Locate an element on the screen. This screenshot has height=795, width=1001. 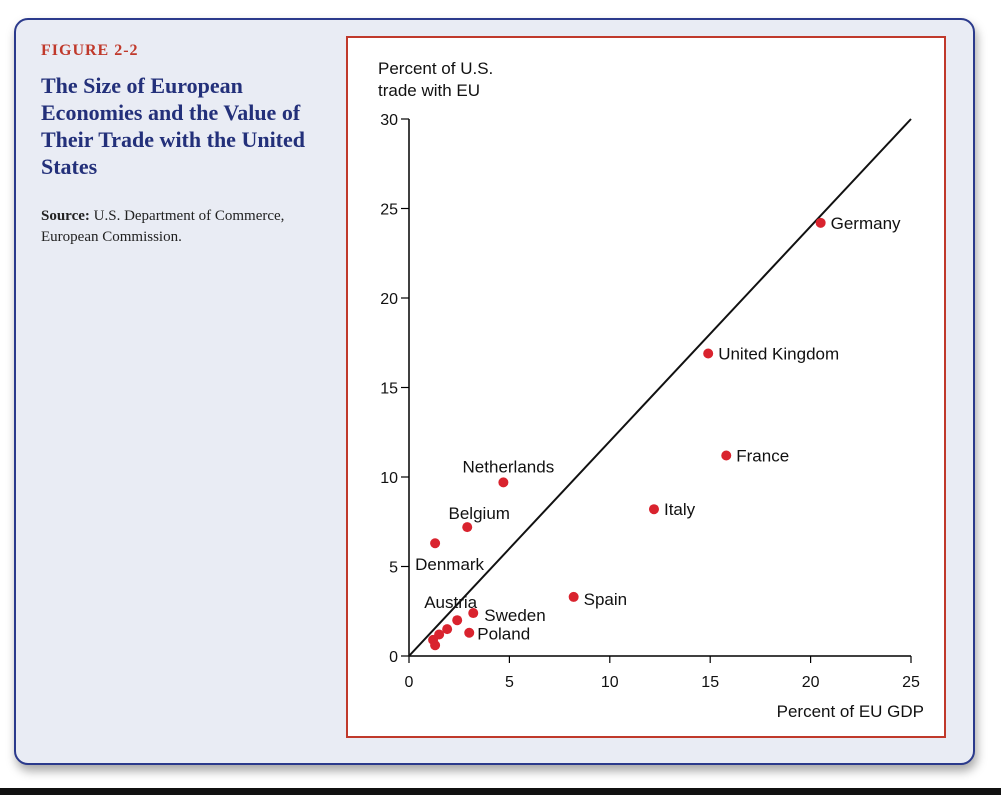
y-tick-label: 10 is located at coordinates (389, 478).